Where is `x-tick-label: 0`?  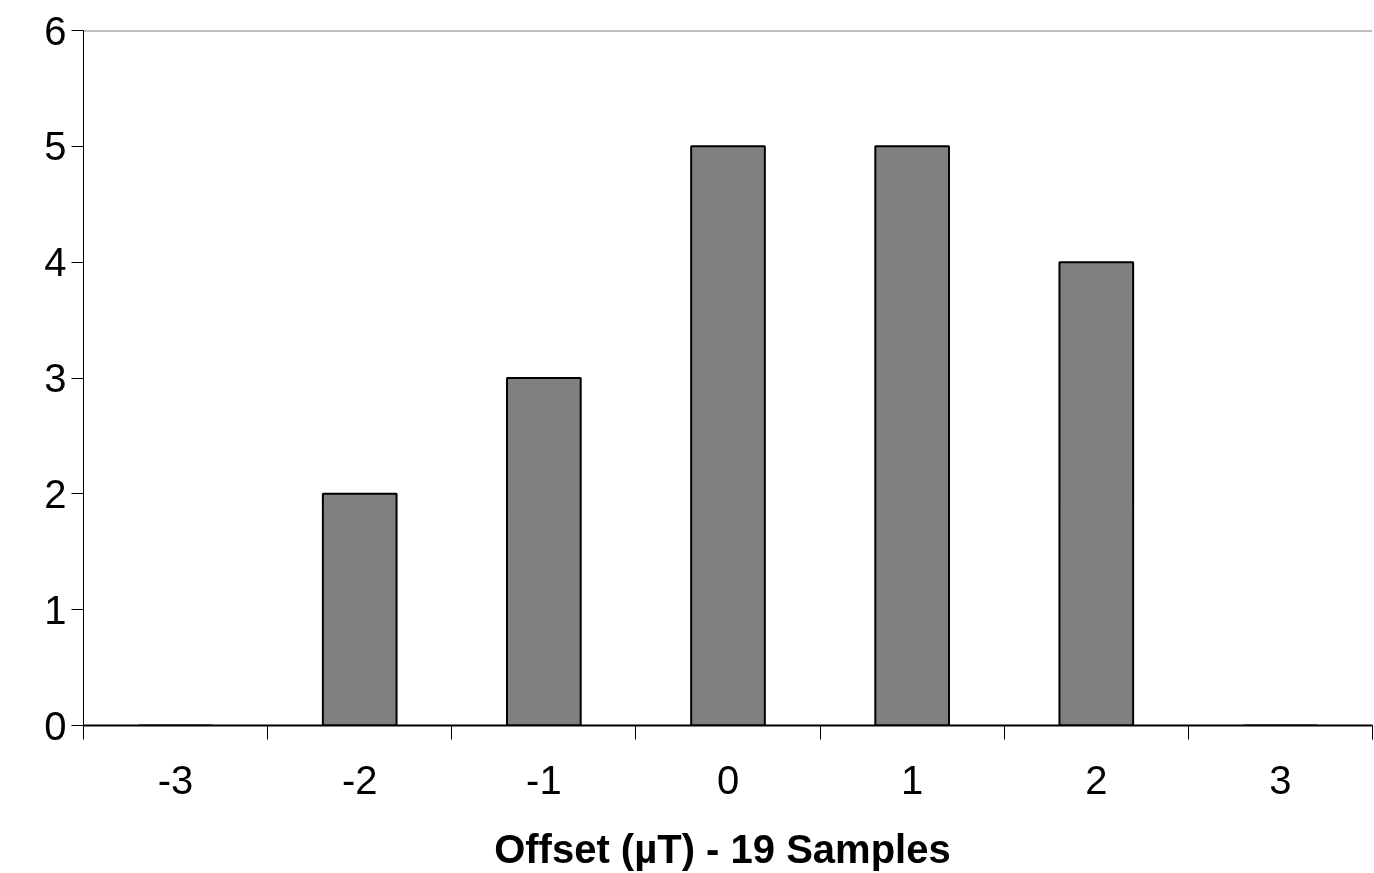 x-tick-label: 0 is located at coordinates (728, 779).